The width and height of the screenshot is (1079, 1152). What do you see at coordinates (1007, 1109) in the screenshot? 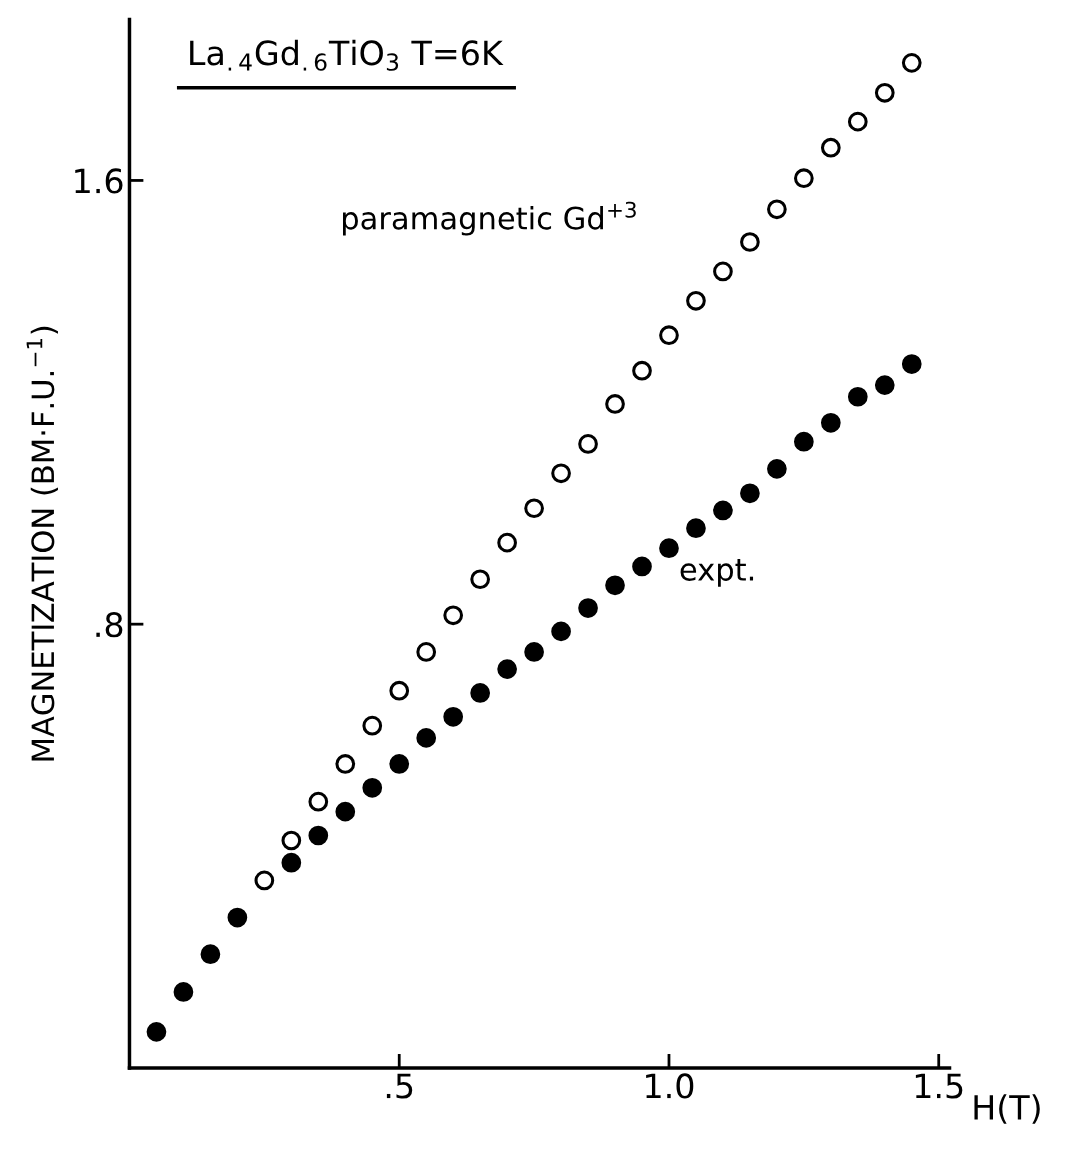
I see `x-axis-title: H(T)` at bounding box center [1007, 1109].